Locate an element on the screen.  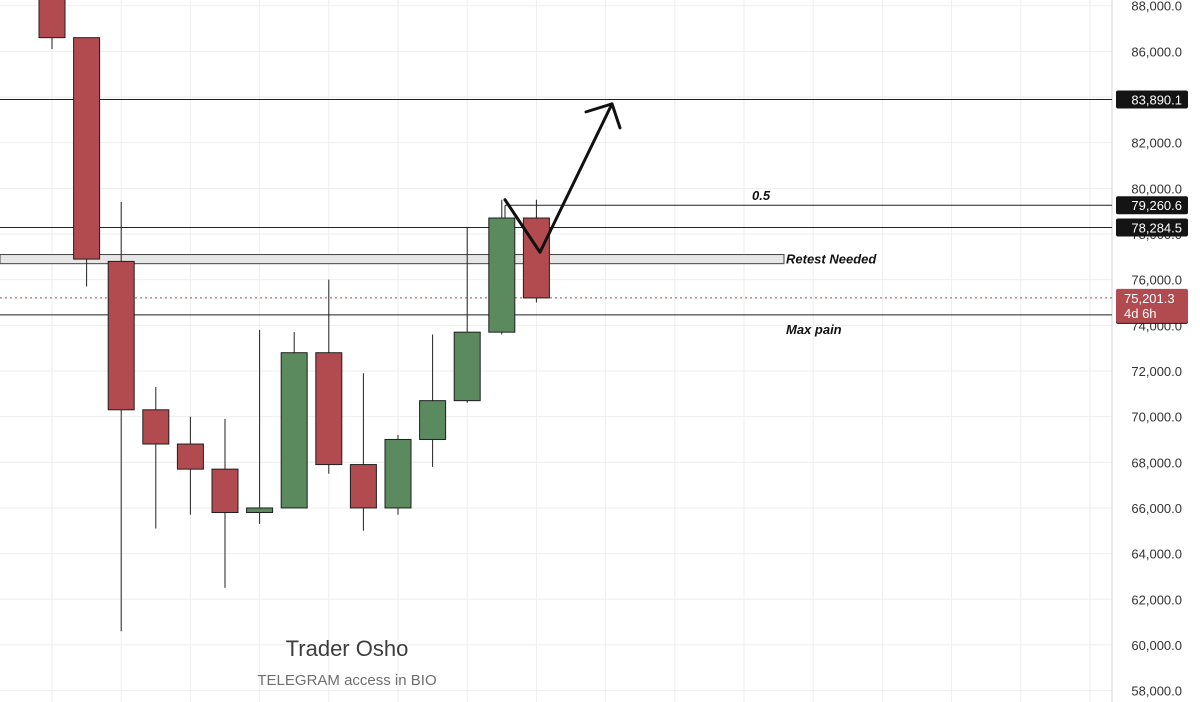
projection-arrow is located at coordinates (558, 178).